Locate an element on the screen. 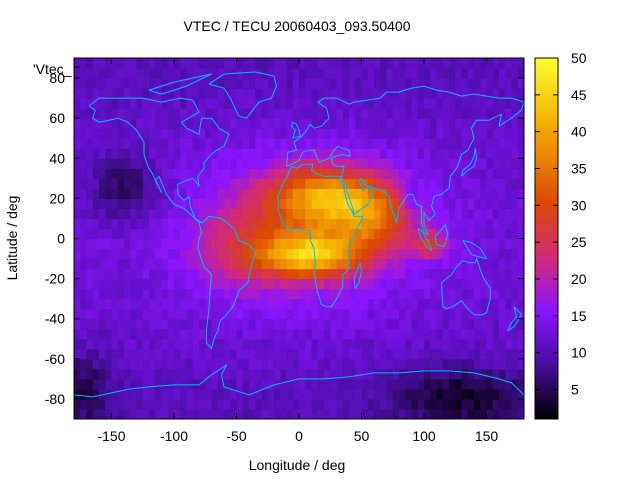 Image resolution: width=640 pixels, height=480 pixels. coastline-antarctica is located at coordinates (299, 385).